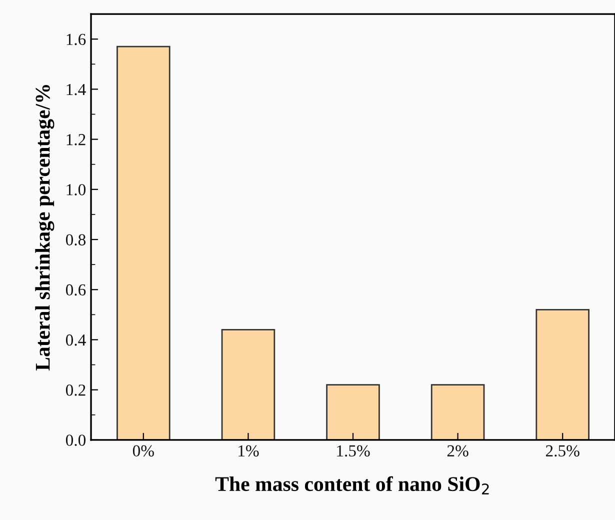 Image resolution: width=615 pixels, height=520 pixels. I want to click on y-tick-label: 1.4, so click(76, 90).